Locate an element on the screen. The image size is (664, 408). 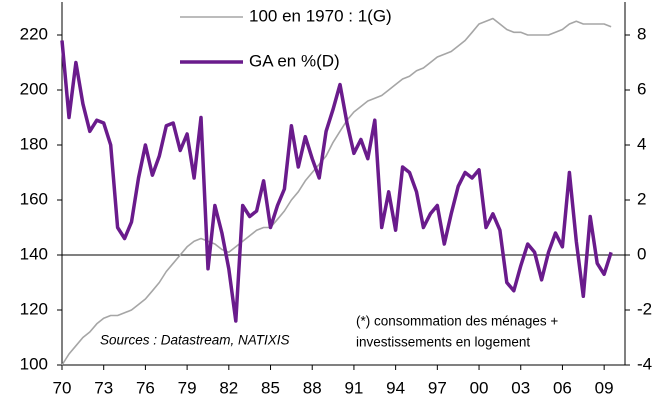
y2-tick-label: 4 is located at coordinates (641, 143).